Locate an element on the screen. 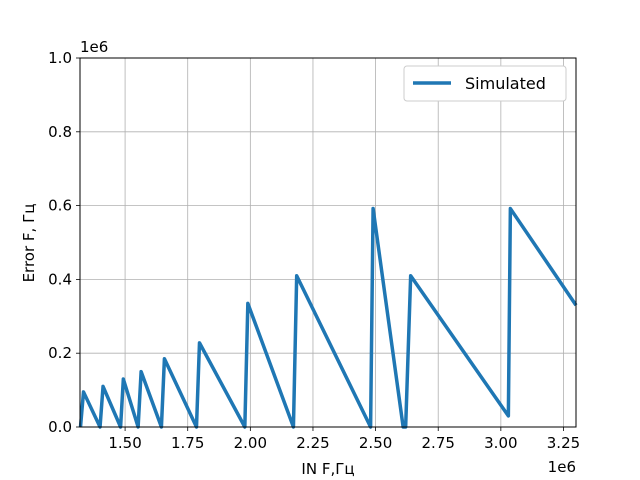  legend: Simulated is located at coordinates (485, 83).